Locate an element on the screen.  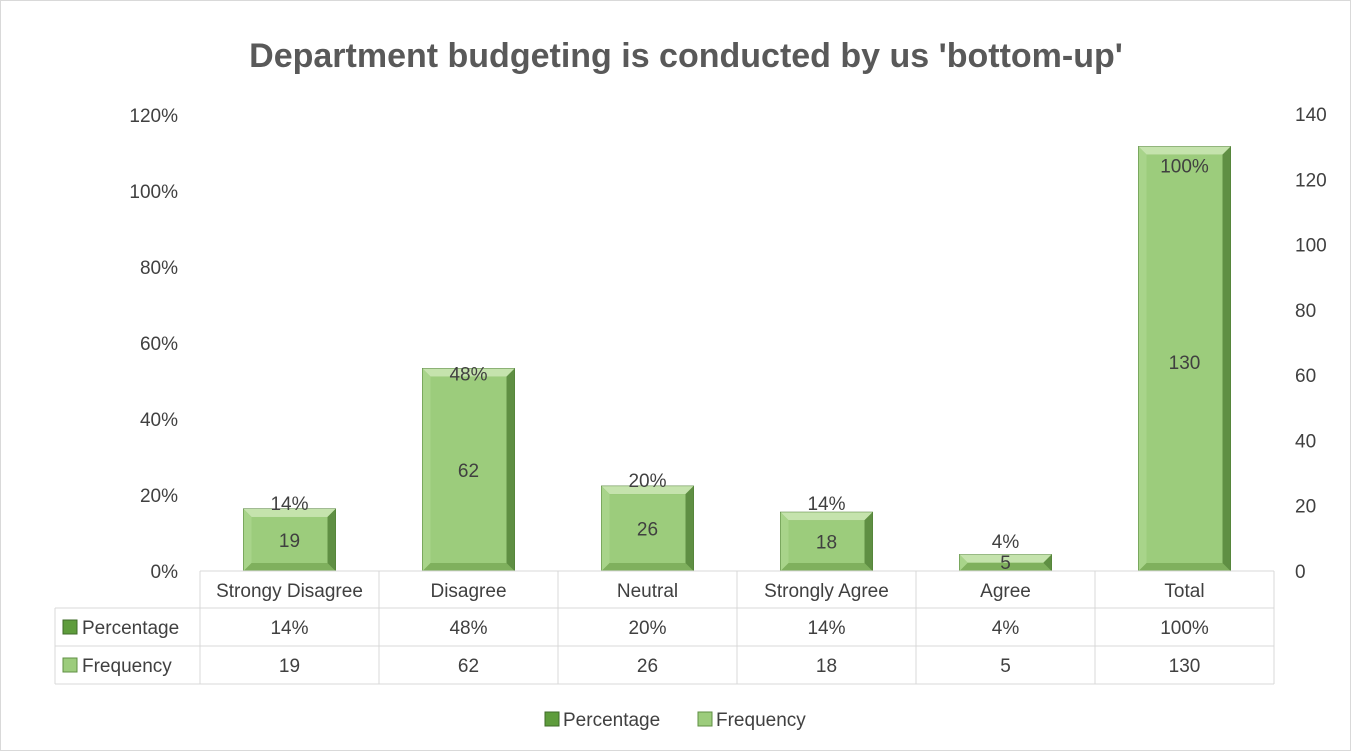
frequency-data-label: 5 is located at coordinates (1005, 563).